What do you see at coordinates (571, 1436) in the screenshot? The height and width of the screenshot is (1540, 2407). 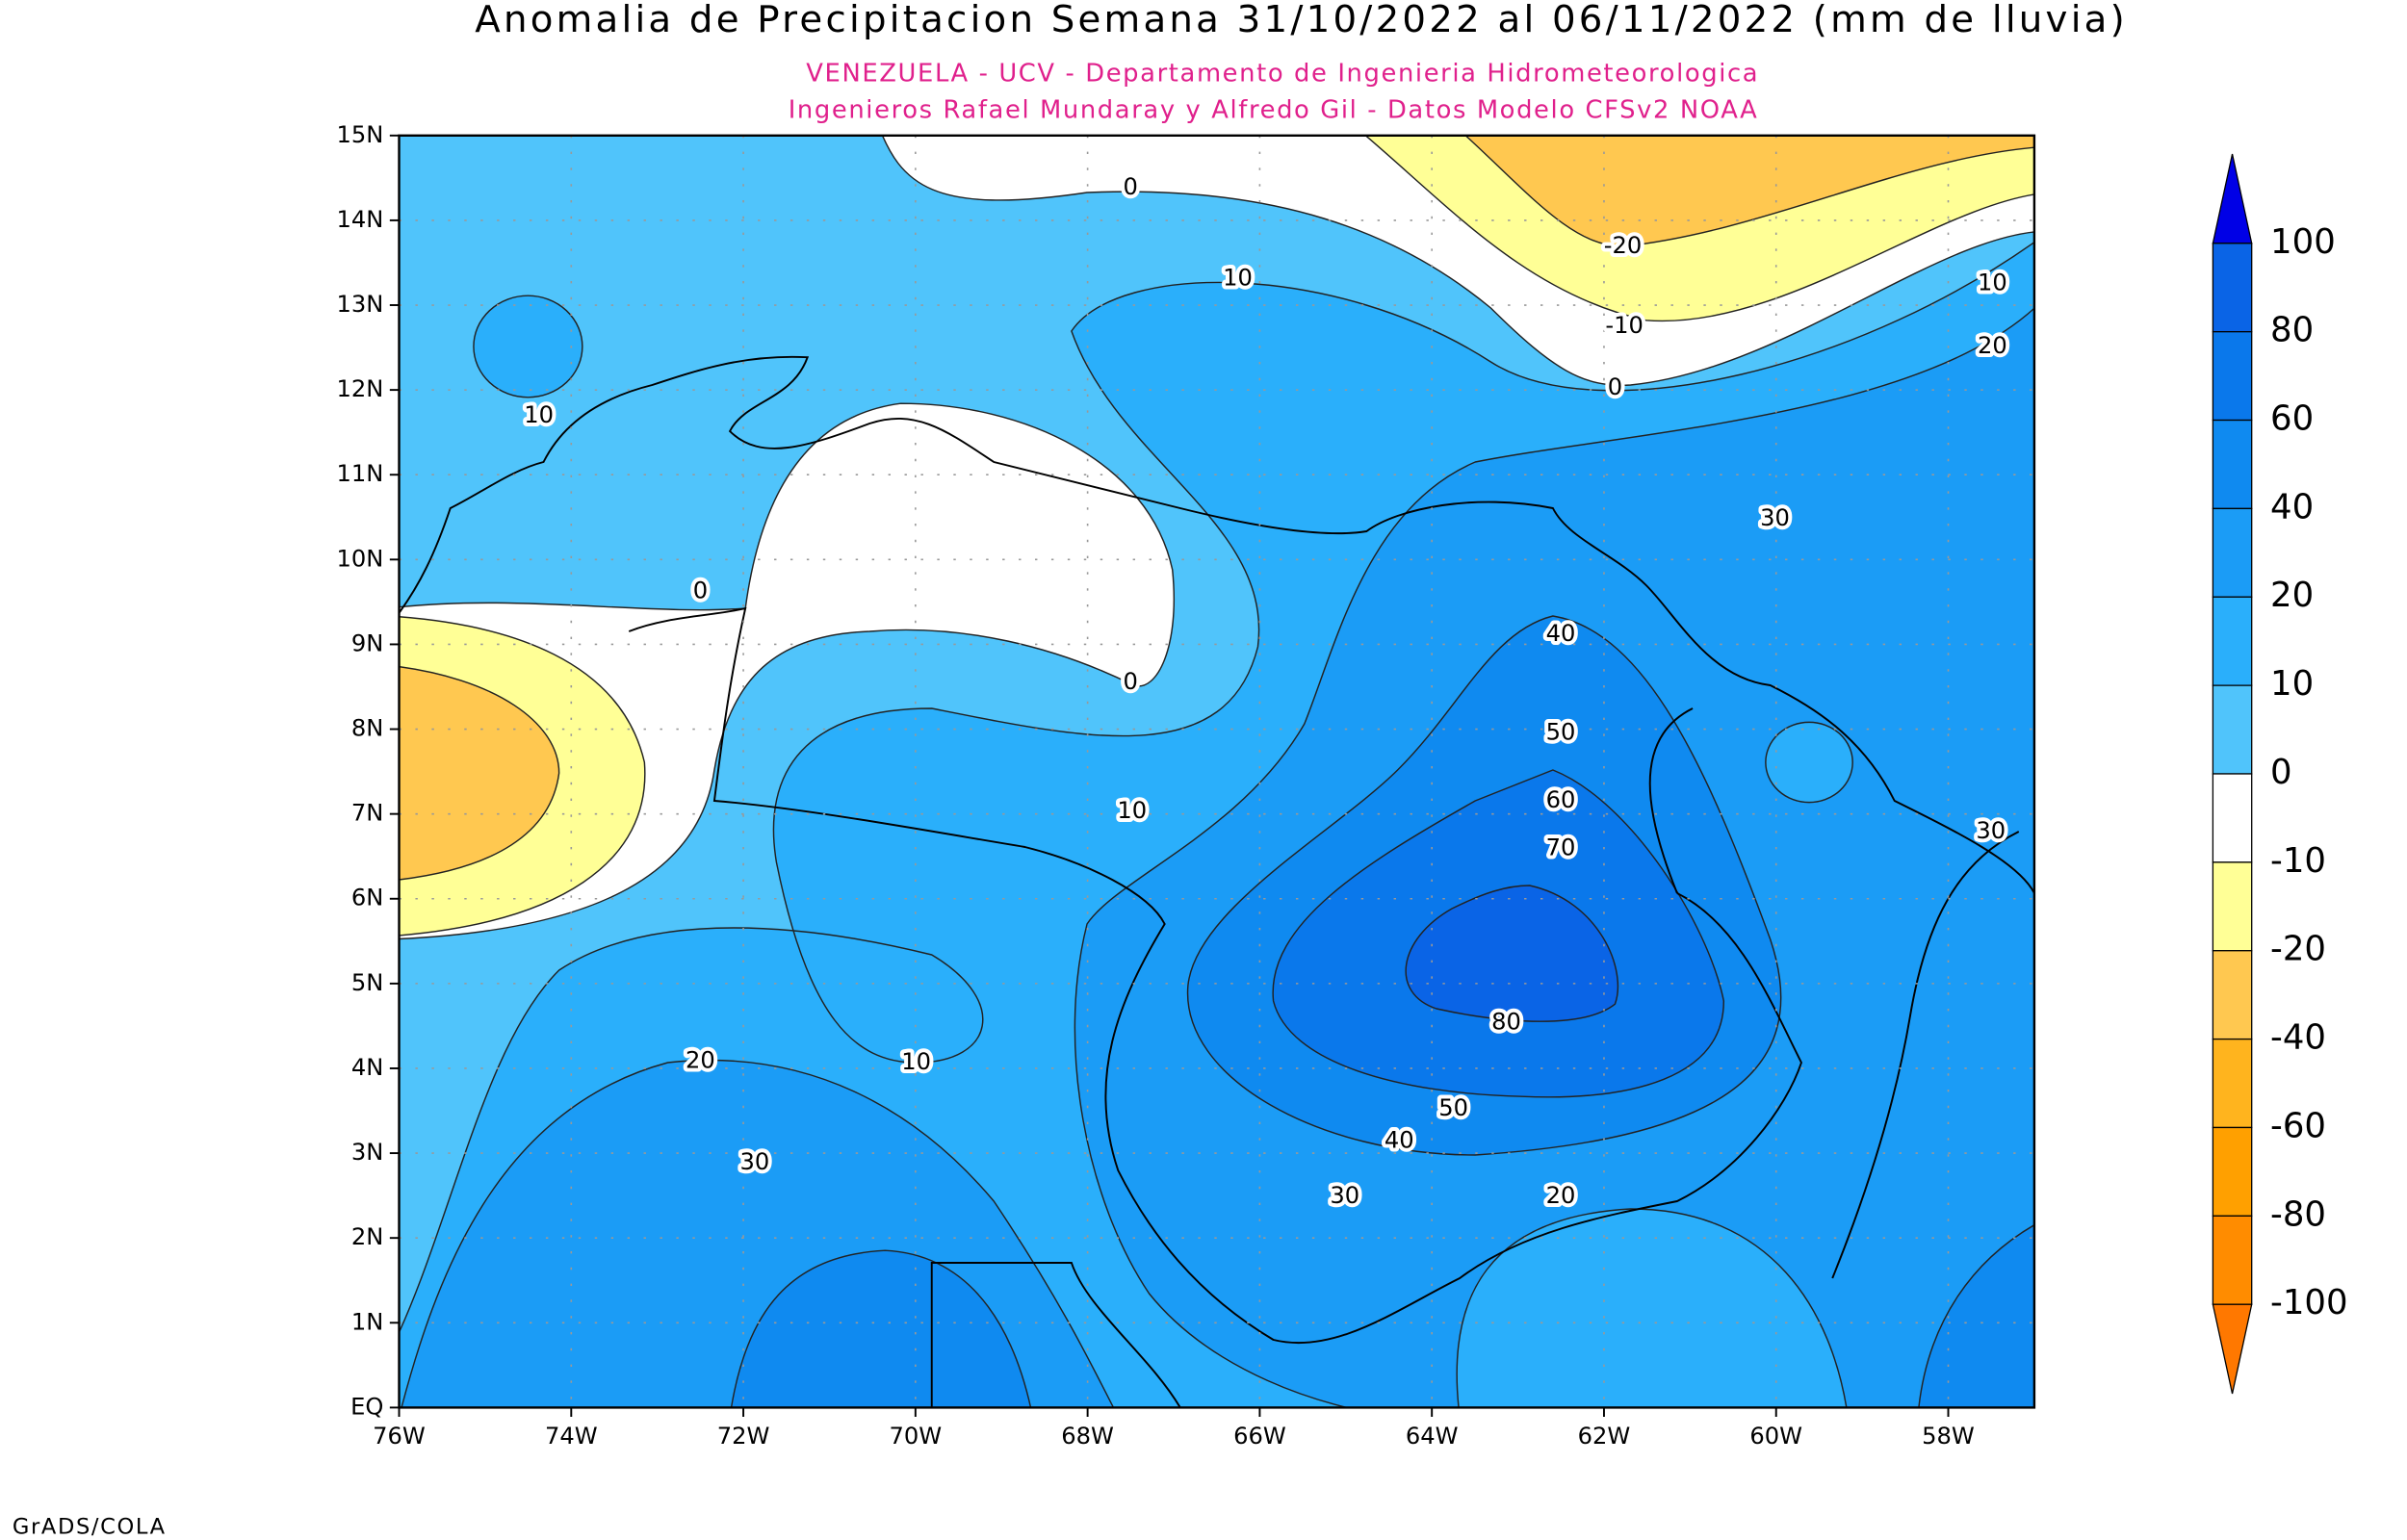 I see `x-tick-label: 74W` at bounding box center [571, 1436].